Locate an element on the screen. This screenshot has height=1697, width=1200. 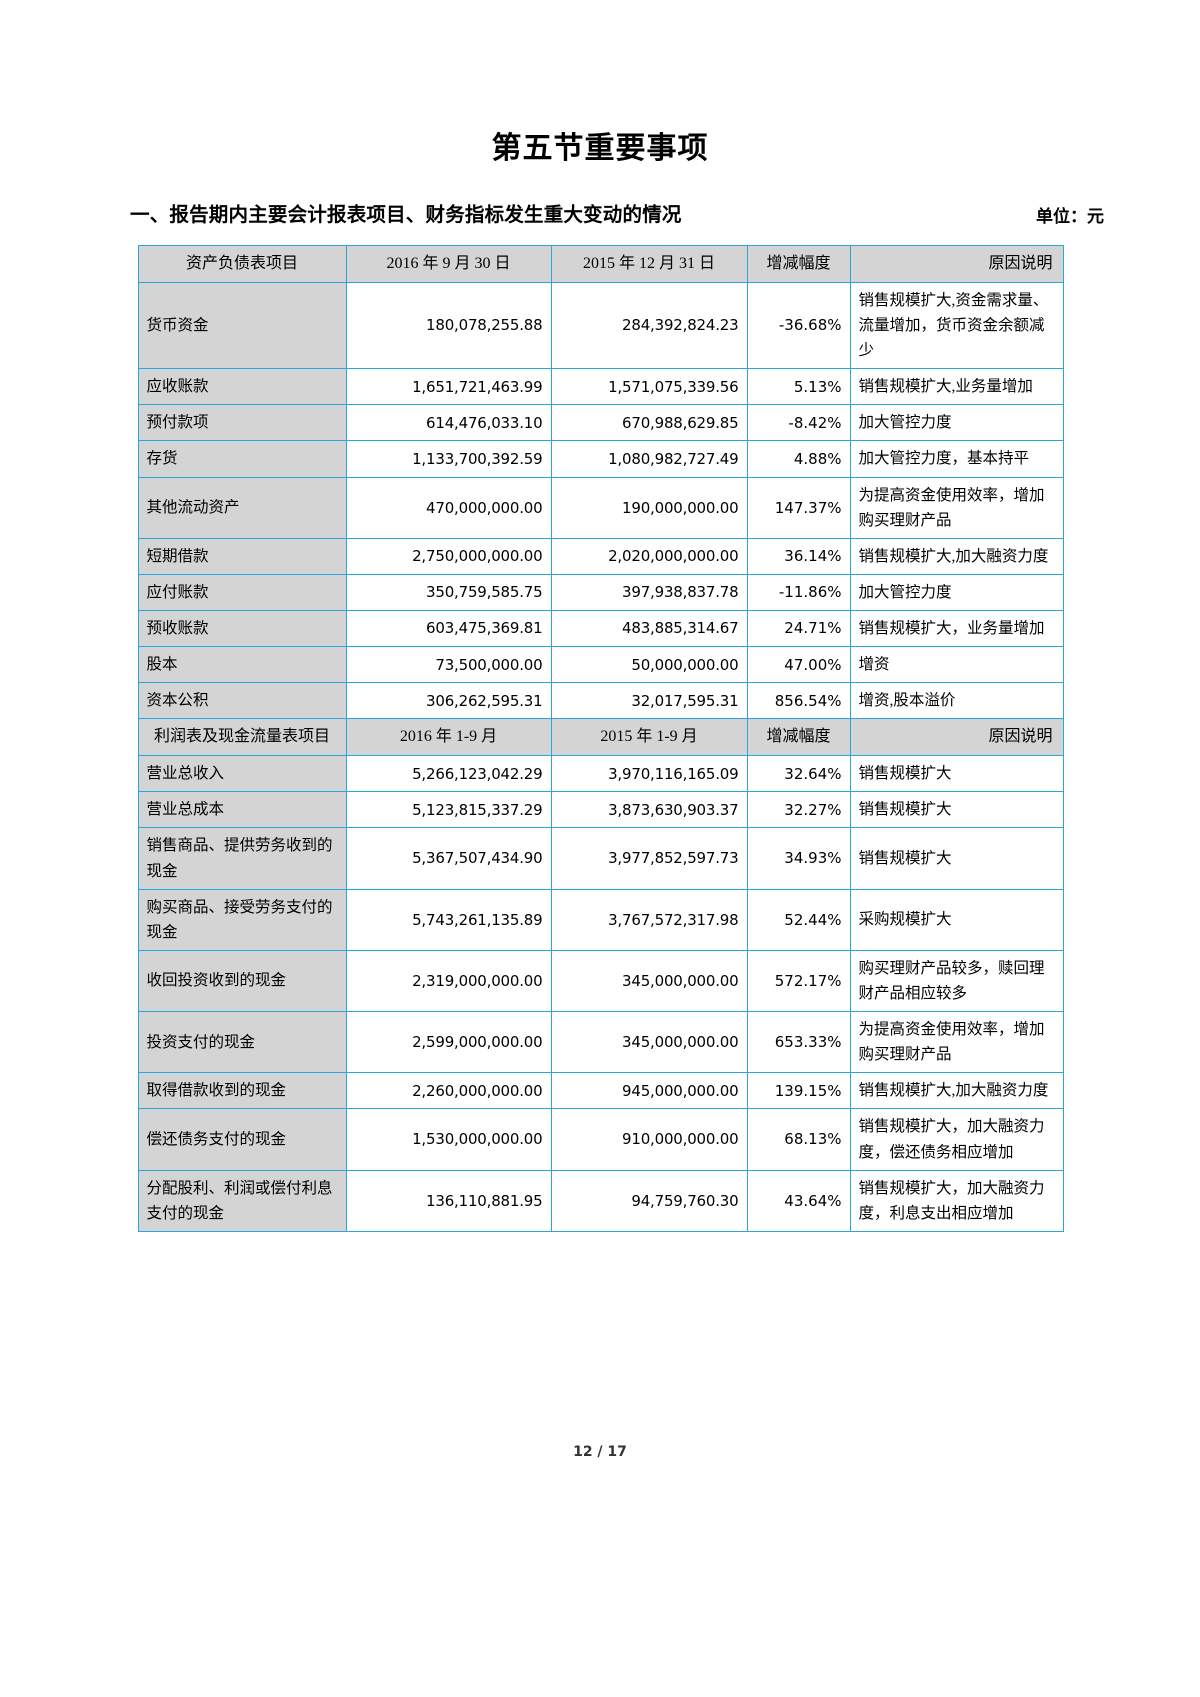
row-reason-text: 销售规模扩大,业务量增加 is located at coordinates (956, 387).